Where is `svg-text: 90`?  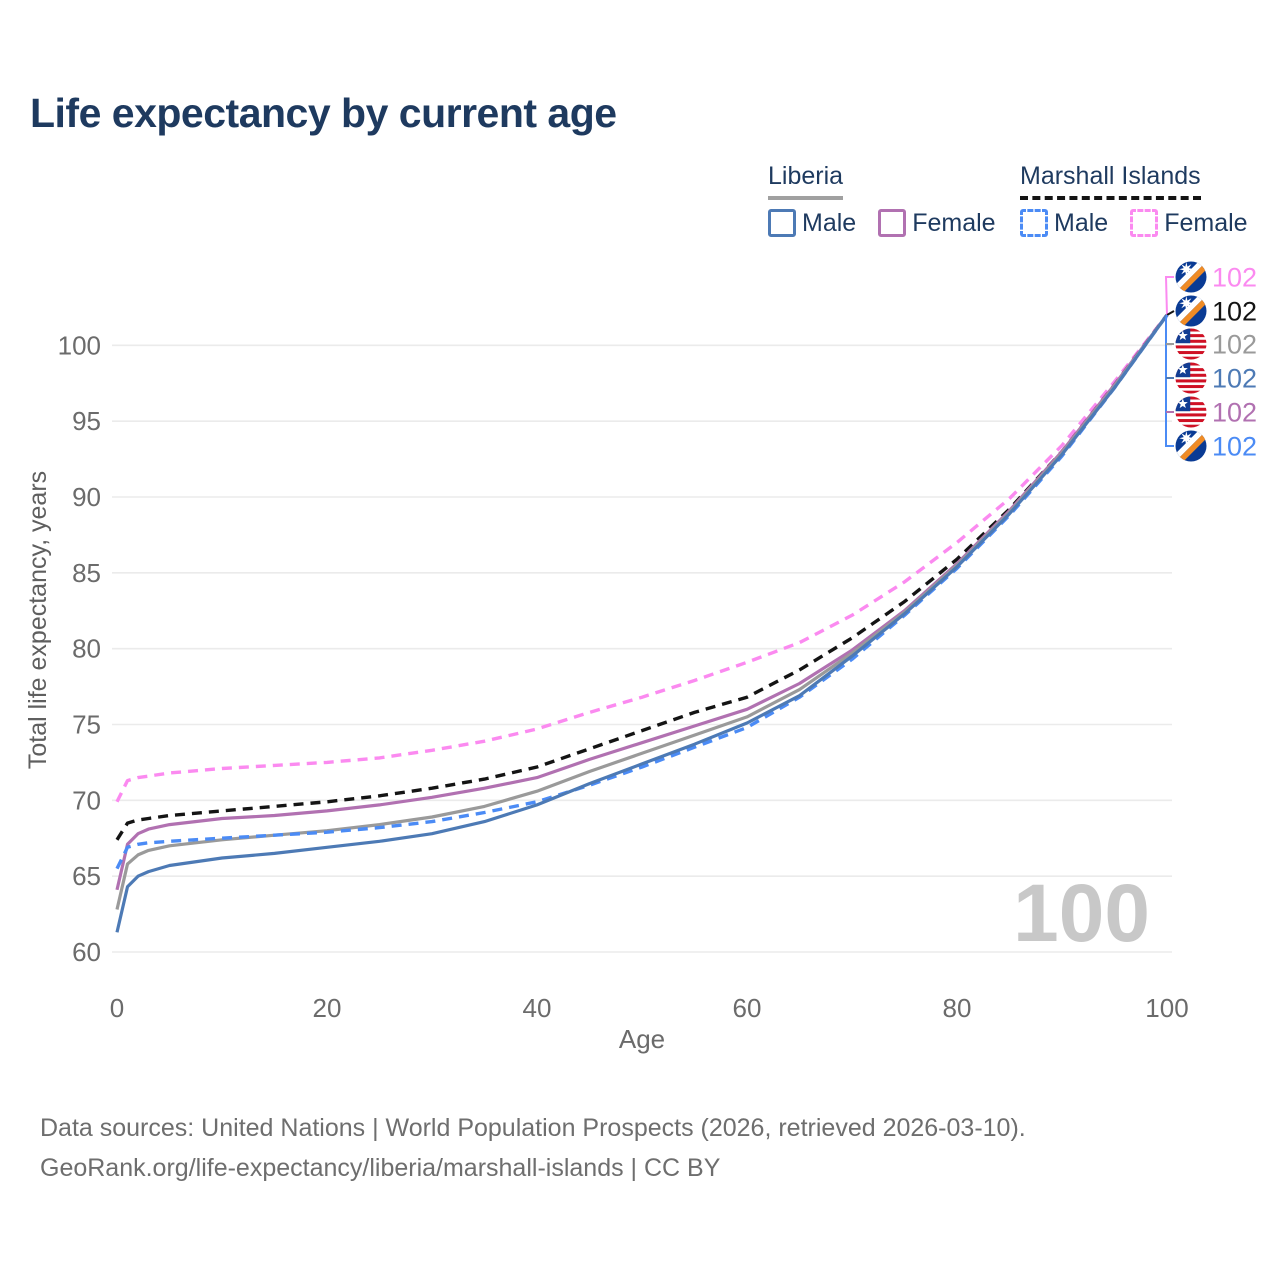 svg-text: 90 is located at coordinates (86, 497).